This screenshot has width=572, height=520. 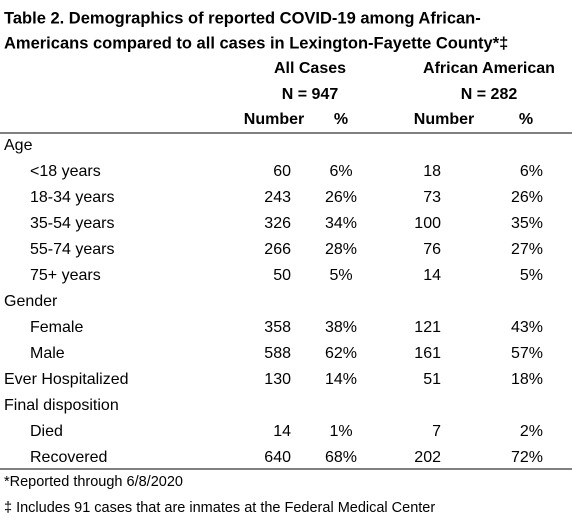 What do you see at coordinates (427, 223) in the screenshot?
I see `cell: 100` at bounding box center [427, 223].